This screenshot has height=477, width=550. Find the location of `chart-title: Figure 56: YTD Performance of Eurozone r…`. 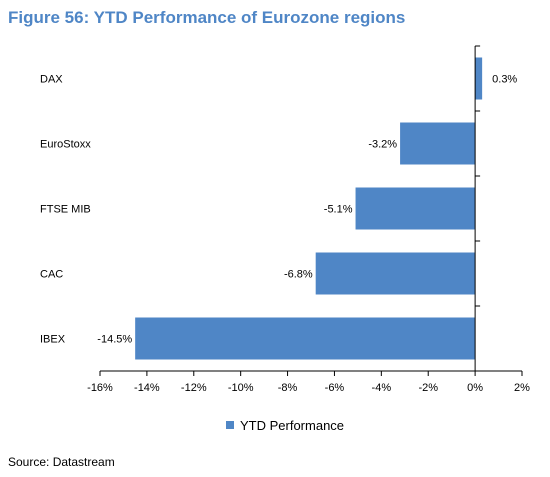

chart-title: Figure 56: YTD Performance of Eurozone r… is located at coordinates (207, 17).